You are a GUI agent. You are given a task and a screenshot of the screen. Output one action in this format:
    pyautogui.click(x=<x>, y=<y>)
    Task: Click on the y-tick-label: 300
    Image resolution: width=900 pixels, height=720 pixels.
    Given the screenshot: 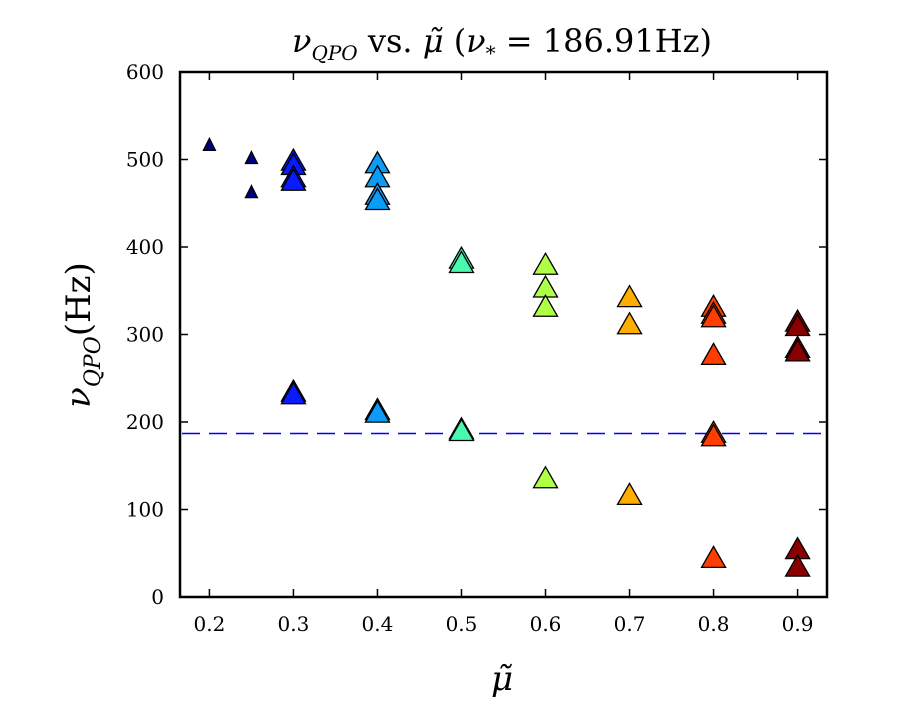 What is the action you would take?
    pyautogui.click(x=145, y=335)
    